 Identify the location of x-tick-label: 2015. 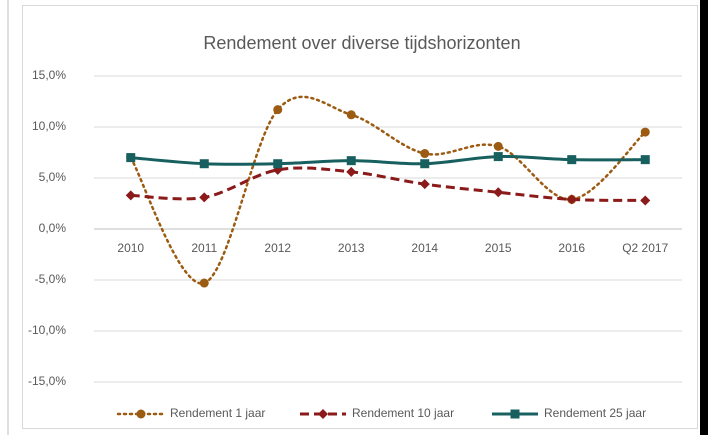
(498, 248).